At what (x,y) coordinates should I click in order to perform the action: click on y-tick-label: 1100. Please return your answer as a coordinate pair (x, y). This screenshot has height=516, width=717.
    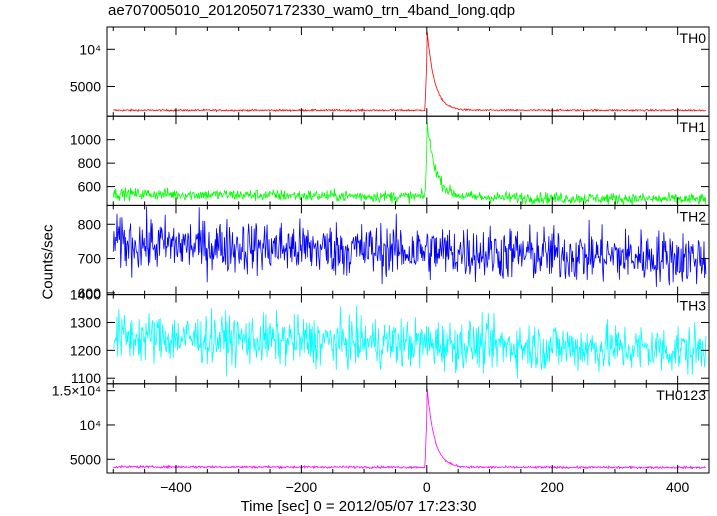
    Looking at the image, I should click on (86, 378).